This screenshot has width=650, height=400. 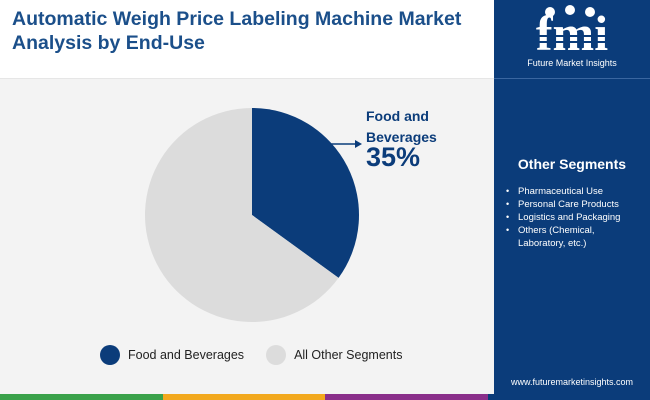 I want to click on legend-label-food-and-beverages: Food and Beverages, so click(x=186, y=355).